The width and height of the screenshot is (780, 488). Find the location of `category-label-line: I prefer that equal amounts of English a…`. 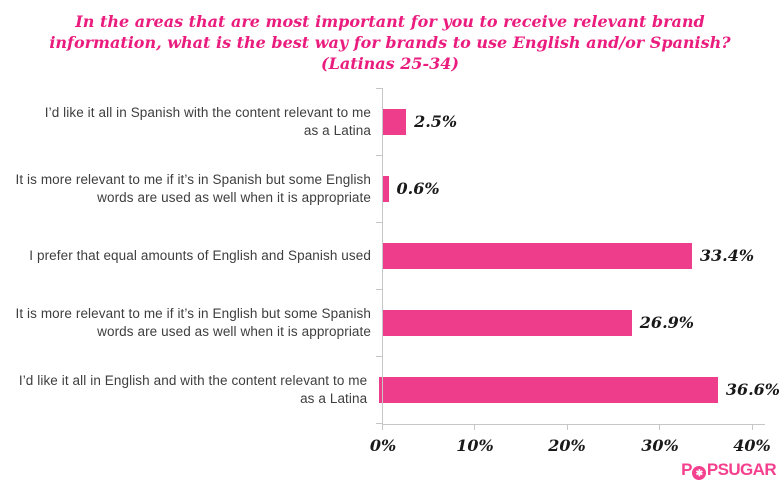

category-label-line: I prefer that equal amounts of English a… is located at coordinates (200, 255).